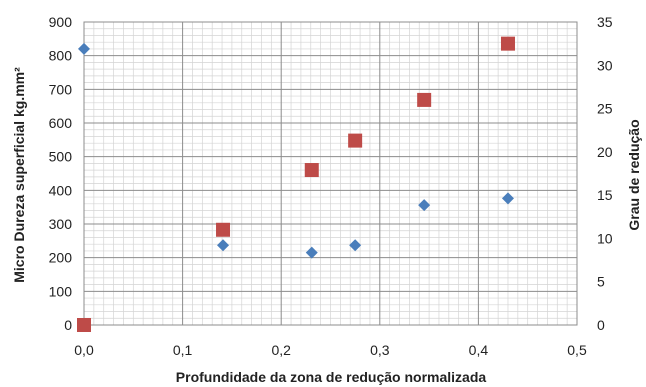 The height and width of the screenshot is (387, 646). Describe the element at coordinates (61, 157) in the screenshot. I see `y-tick-label: 500` at that location.